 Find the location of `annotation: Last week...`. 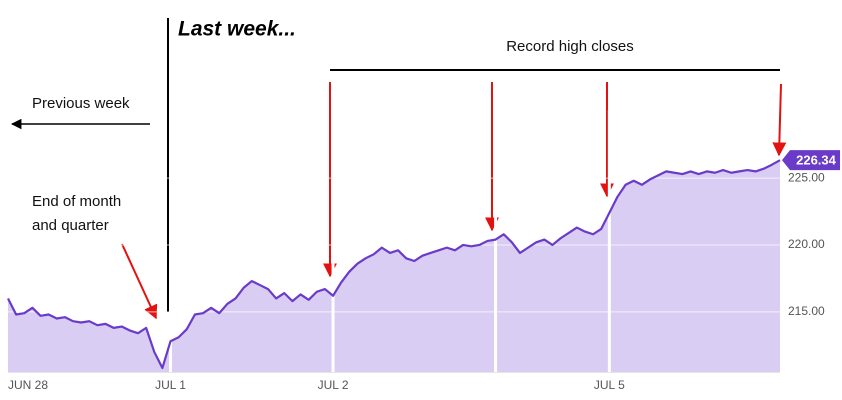

annotation: Last week... is located at coordinates (237, 29).